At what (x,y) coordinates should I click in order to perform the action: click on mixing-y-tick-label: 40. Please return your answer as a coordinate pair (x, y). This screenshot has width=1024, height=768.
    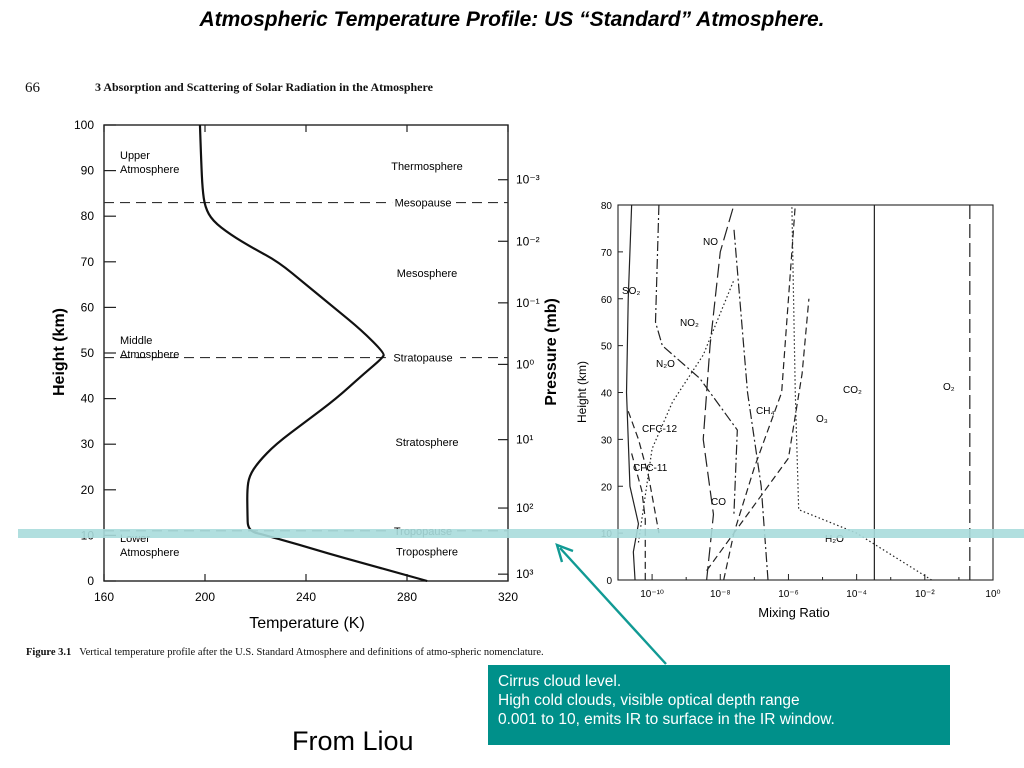
    Looking at the image, I should click on (607, 394).